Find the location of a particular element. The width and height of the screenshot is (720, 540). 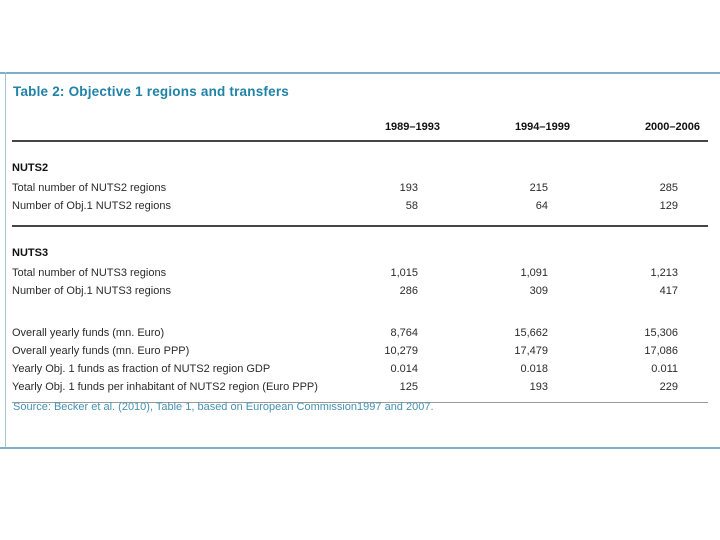

table-header-row: 1989–1993 1994–1999 2000–2006 is located at coordinates (360, 124).